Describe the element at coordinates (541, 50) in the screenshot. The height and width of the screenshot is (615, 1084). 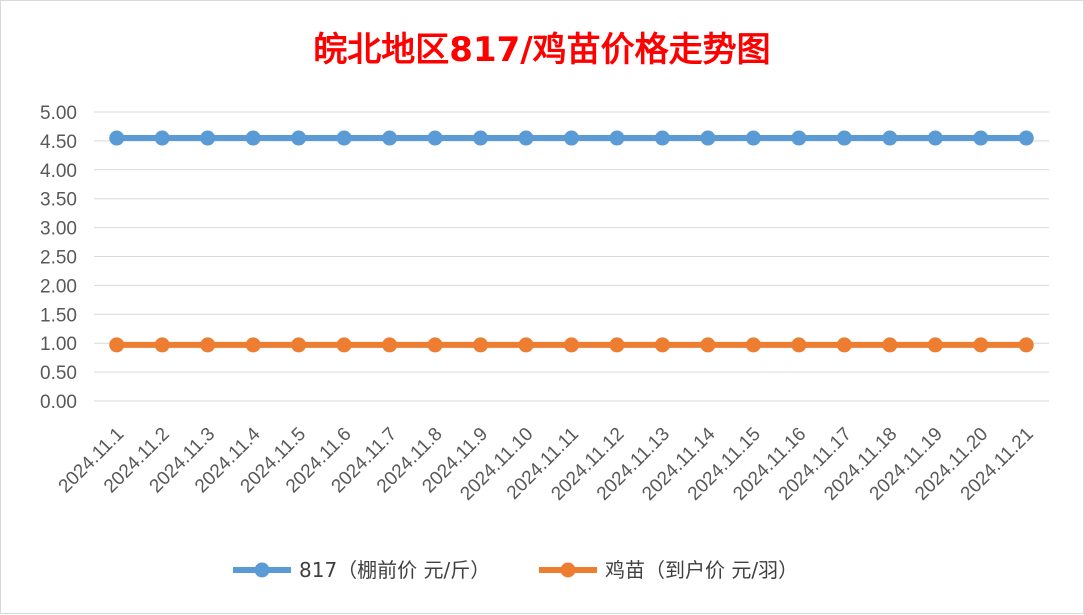
I see `chart-title: 皖北地区817/鸡苗价格走势图` at that location.